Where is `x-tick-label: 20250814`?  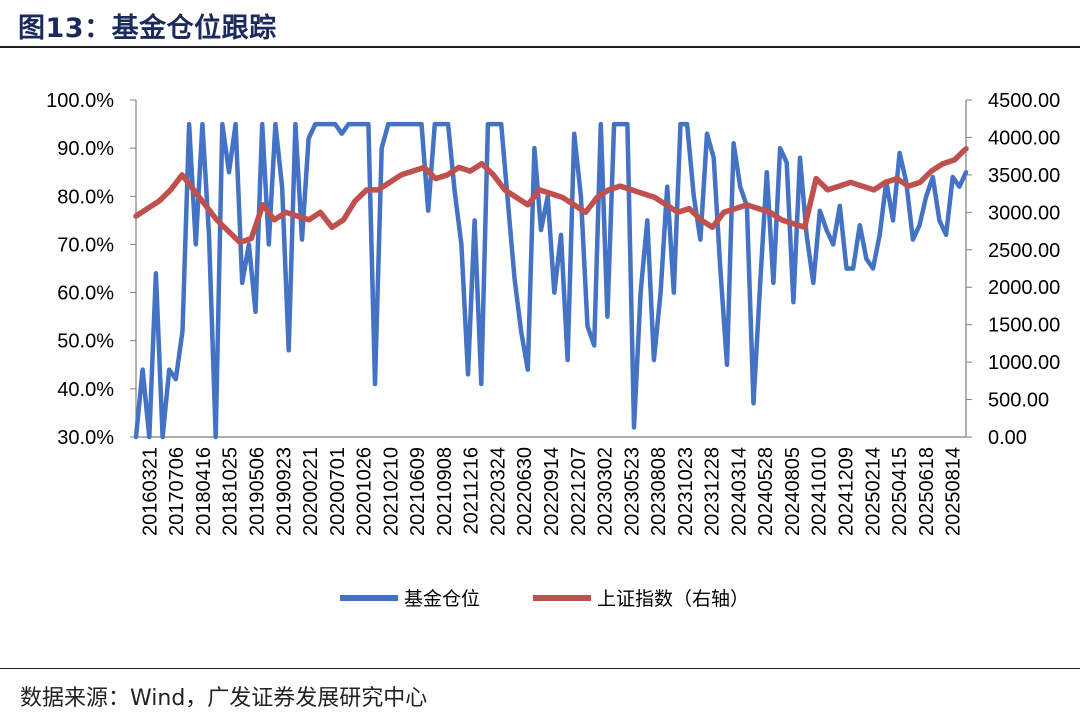 x-tick-label: 20250814 is located at coordinates (954, 491).